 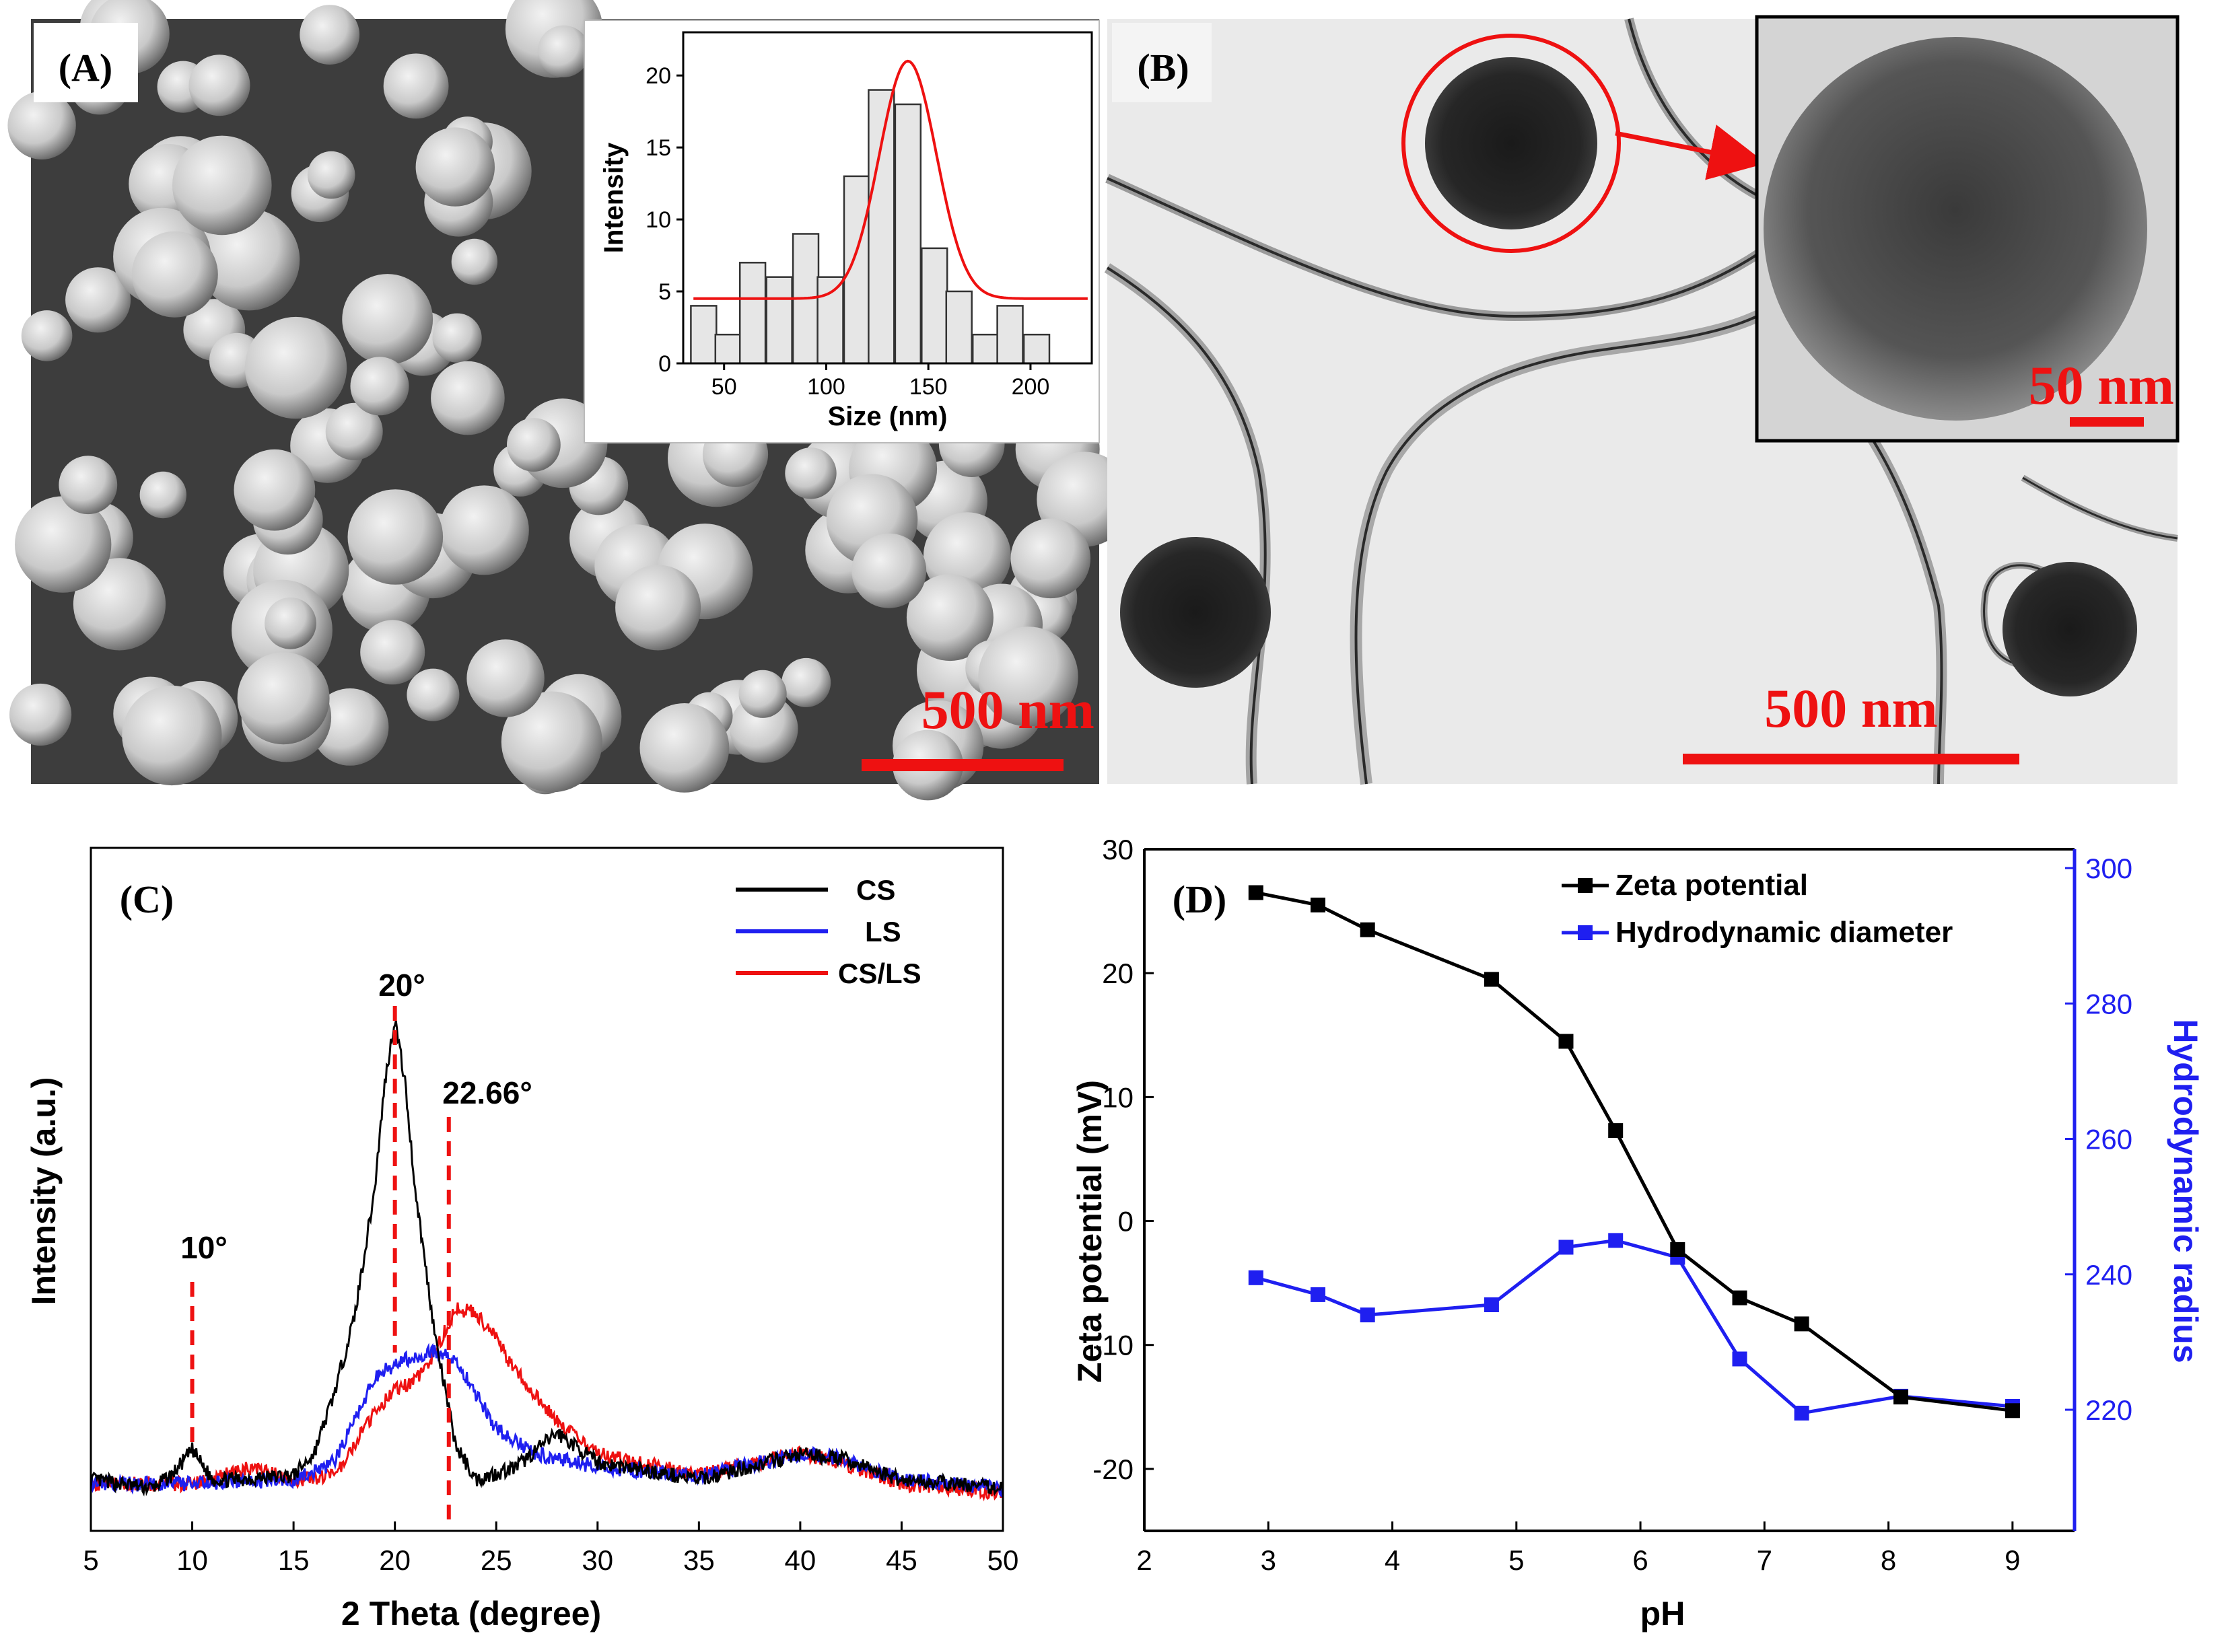 I want to click on panel-b-scalebar-label: 500 nm, so click(x=1850, y=708).